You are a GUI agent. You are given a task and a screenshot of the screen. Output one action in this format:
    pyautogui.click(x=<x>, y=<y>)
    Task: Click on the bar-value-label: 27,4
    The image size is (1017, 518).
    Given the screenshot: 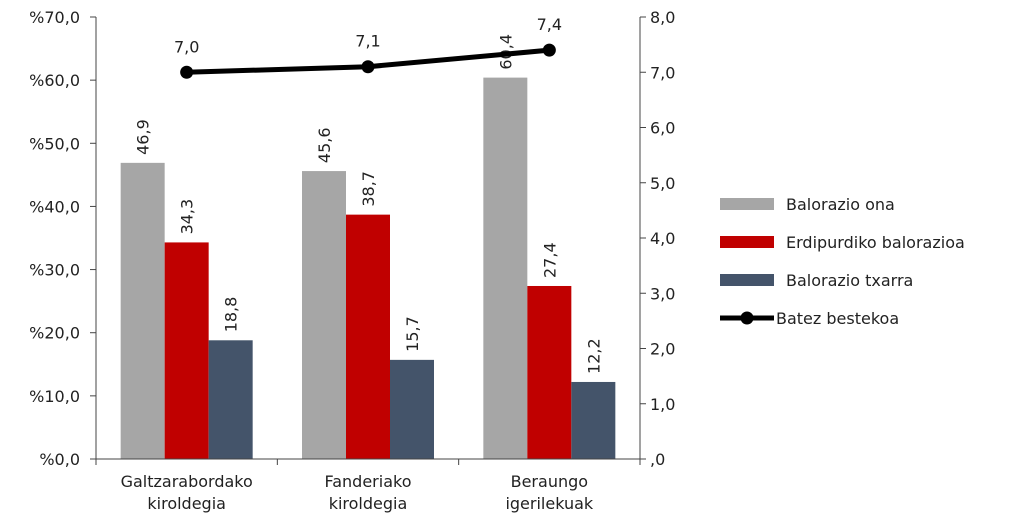 What is the action you would take?
    pyautogui.click(x=549, y=260)
    